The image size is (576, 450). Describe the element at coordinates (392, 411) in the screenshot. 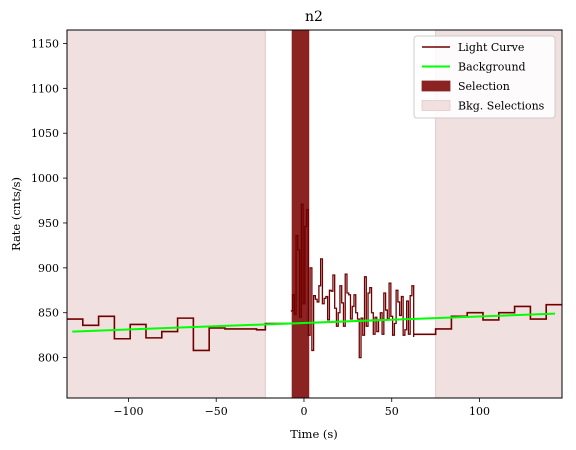

I see `x-tick-label: 50` at that location.